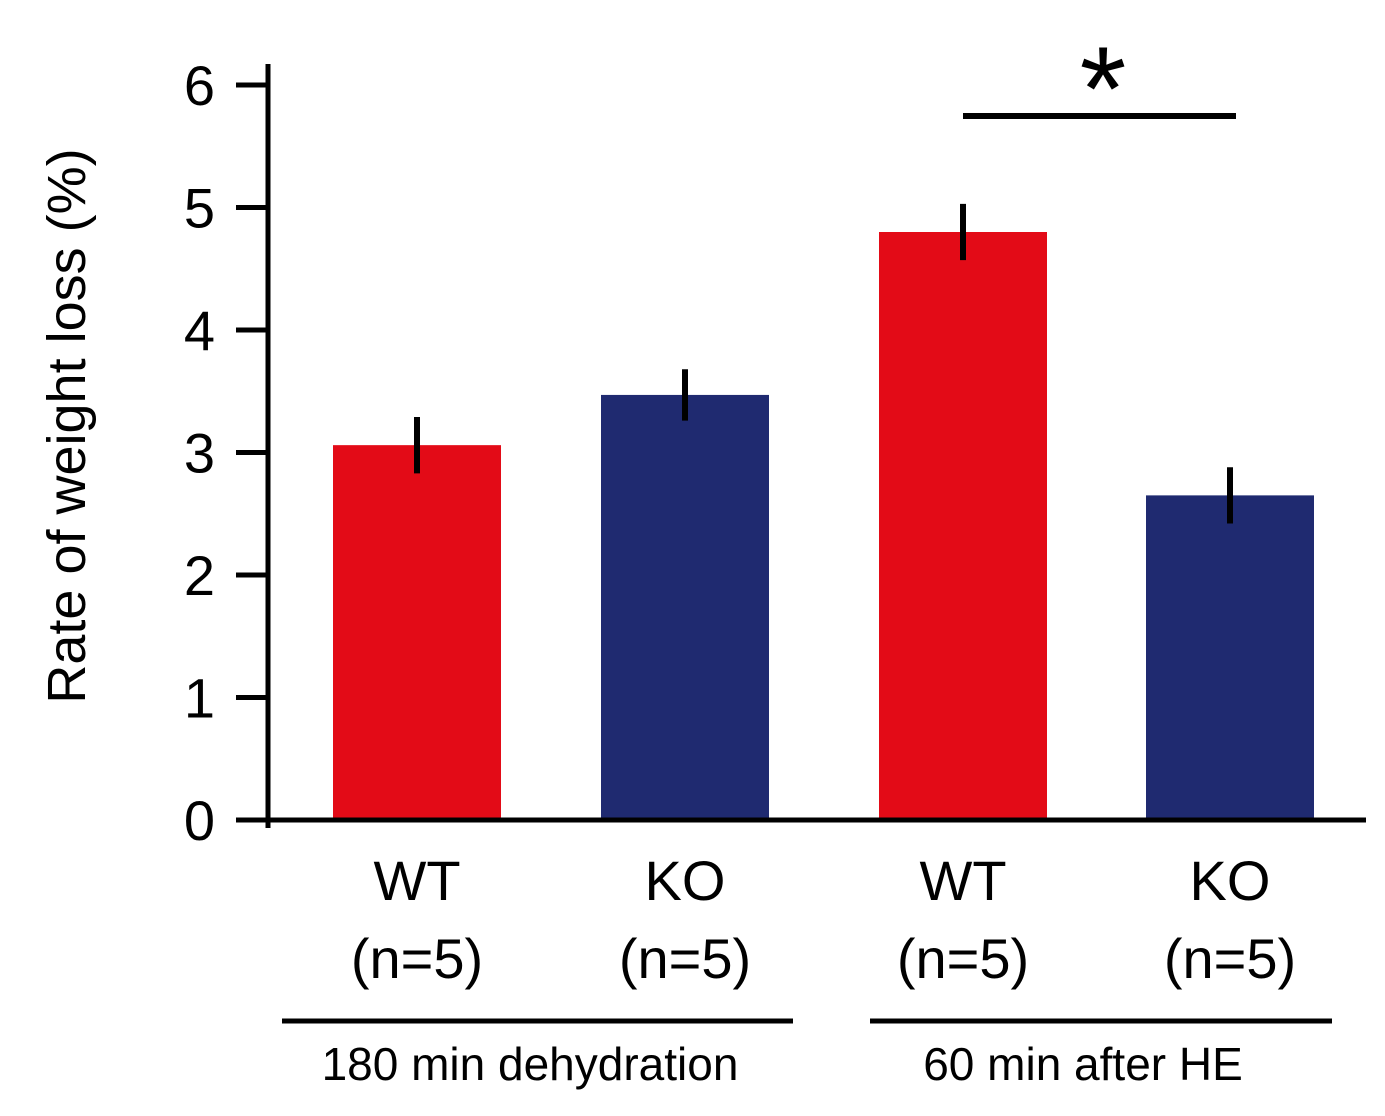  What do you see at coordinates (199, 575) in the screenshot?
I see `y-tick-label: 2` at bounding box center [199, 575].